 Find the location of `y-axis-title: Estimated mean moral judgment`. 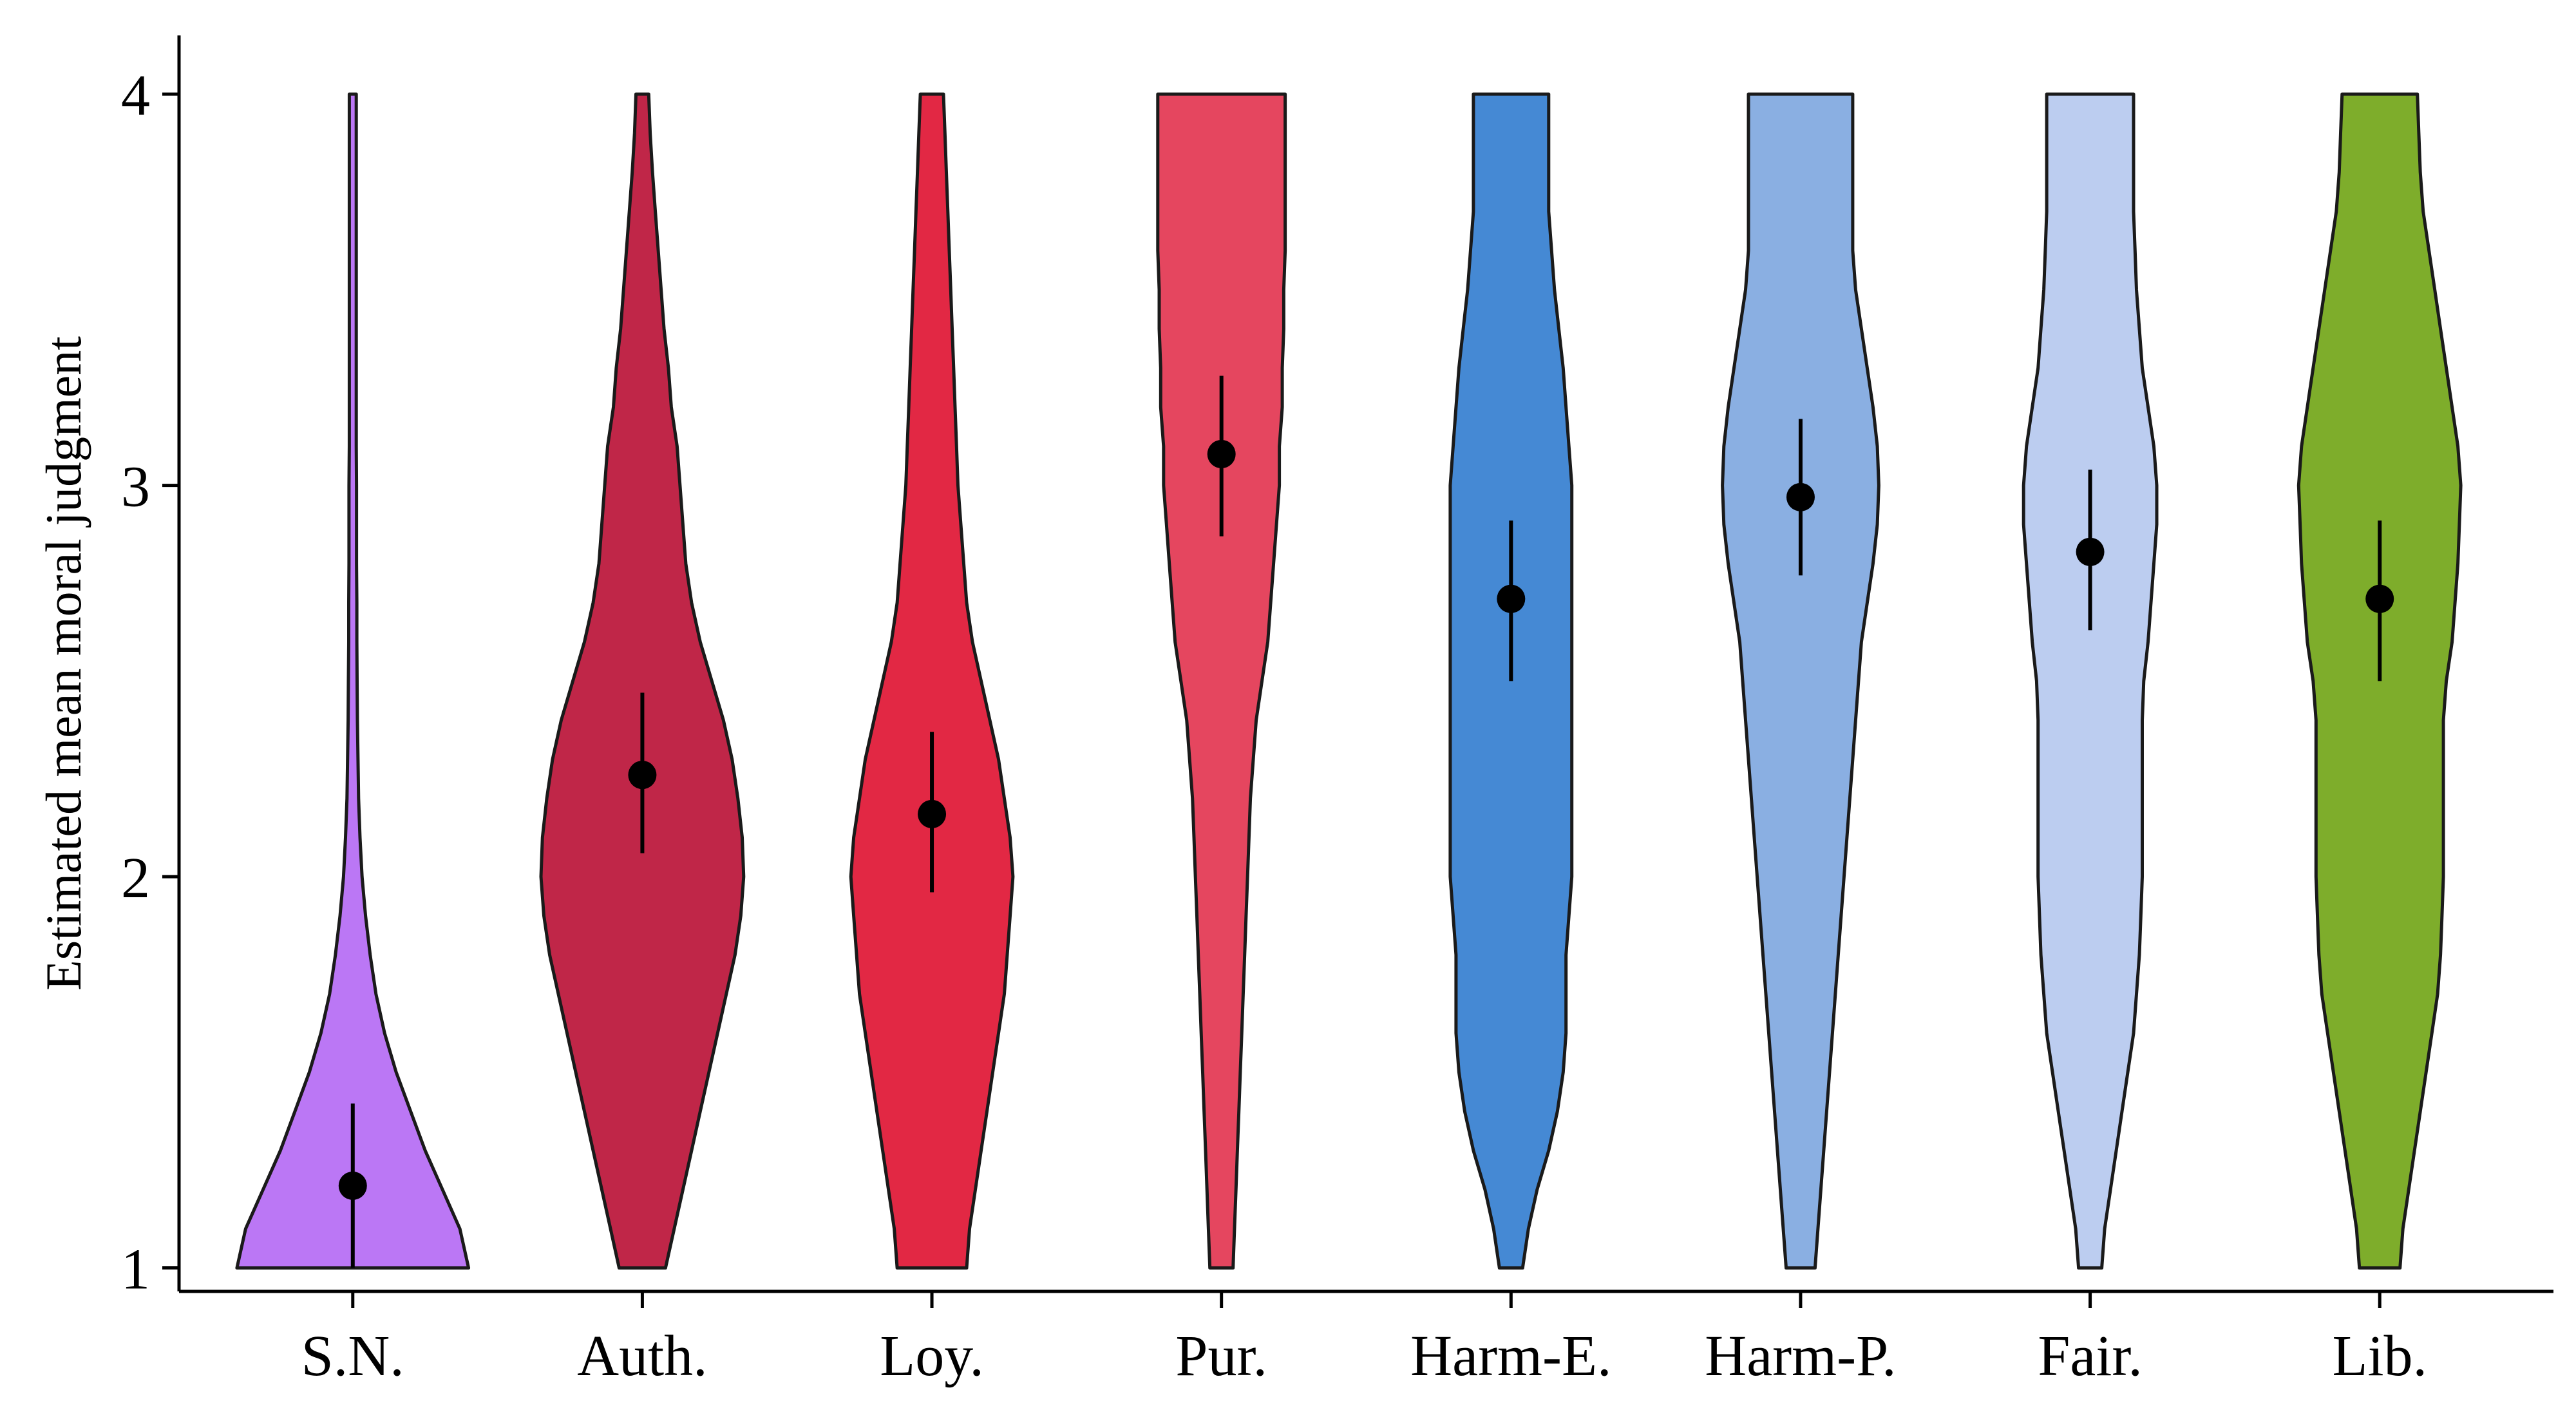

y-axis-title: Estimated mean moral judgment is located at coordinates (63, 663).